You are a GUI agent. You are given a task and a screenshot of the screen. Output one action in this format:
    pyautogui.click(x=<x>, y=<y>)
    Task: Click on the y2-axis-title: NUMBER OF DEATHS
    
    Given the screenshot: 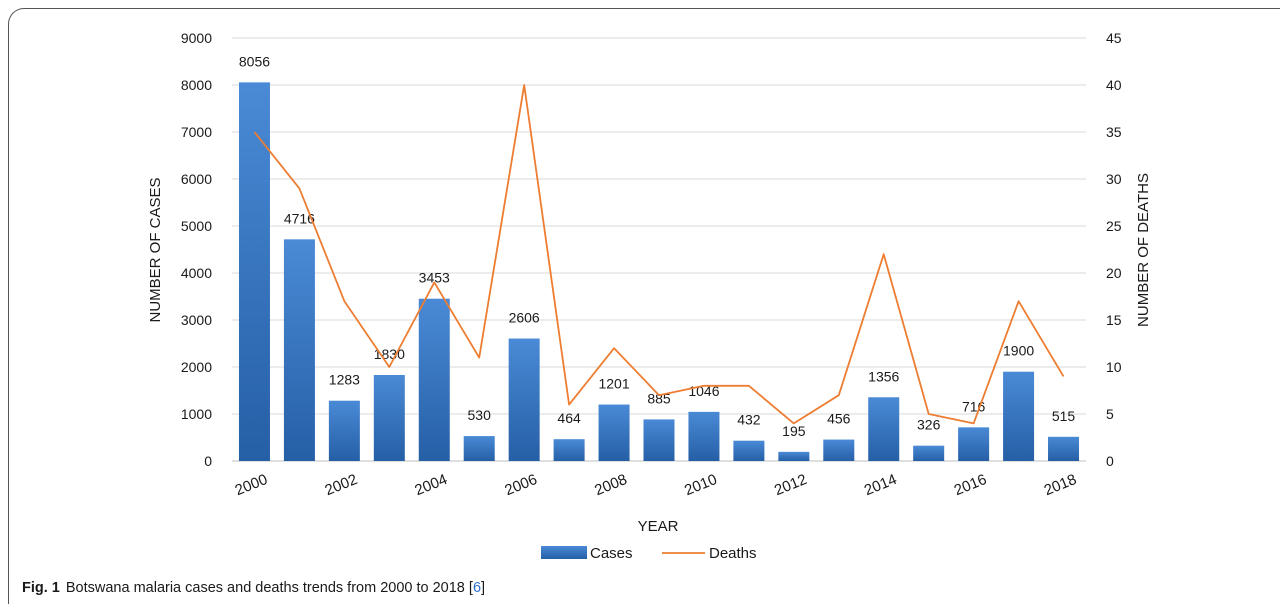 What is the action you would take?
    pyautogui.click(x=1143, y=250)
    